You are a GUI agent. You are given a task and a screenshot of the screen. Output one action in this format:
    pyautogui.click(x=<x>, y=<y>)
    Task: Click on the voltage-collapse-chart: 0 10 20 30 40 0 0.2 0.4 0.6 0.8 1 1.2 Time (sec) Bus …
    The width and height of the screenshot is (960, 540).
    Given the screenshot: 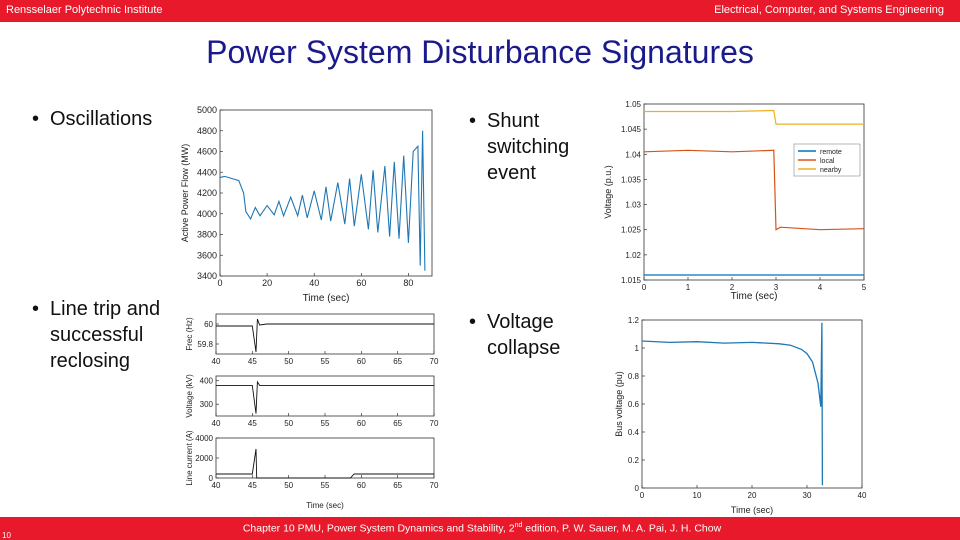 What is the action you would take?
    pyautogui.click(x=740, y=415)
    